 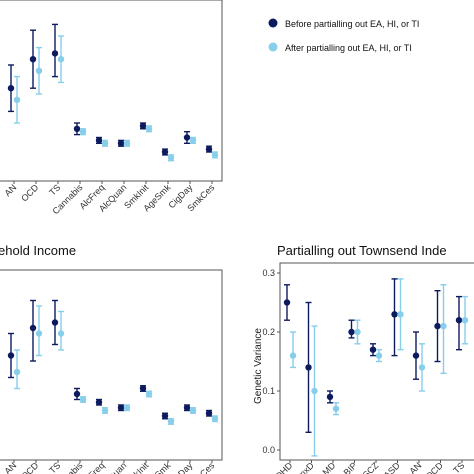 What do you see at coordinates (273, 23) in the screenshot?
I see `legend-before-marker` at bounding box center [273, 23].